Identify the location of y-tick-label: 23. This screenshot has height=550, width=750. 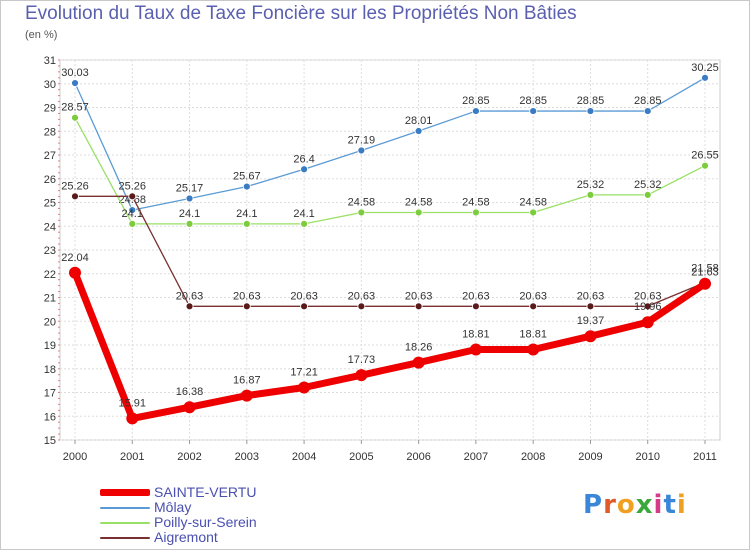
(50, 251).